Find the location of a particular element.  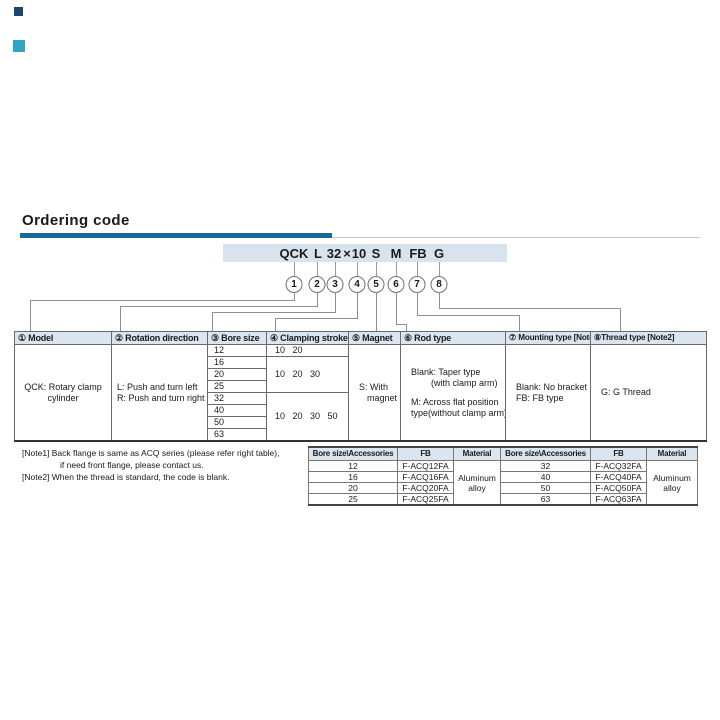

table-row: 50 is located at coordinates (361, 422).